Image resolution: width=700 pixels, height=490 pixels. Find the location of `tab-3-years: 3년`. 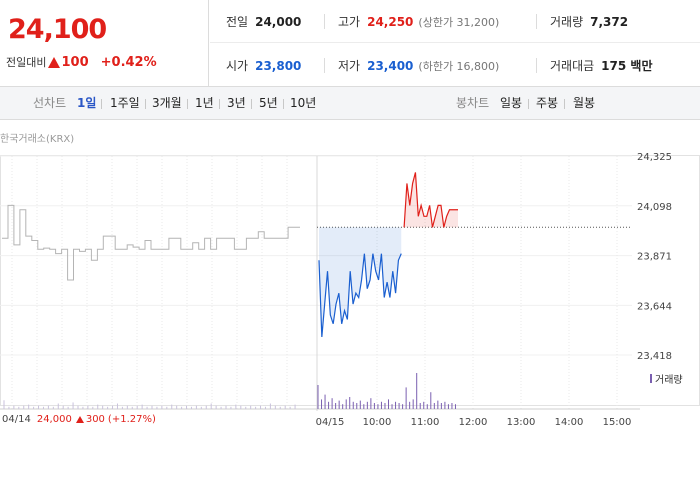

tab-3-years: 3년 is located at coordinates (236, 103).